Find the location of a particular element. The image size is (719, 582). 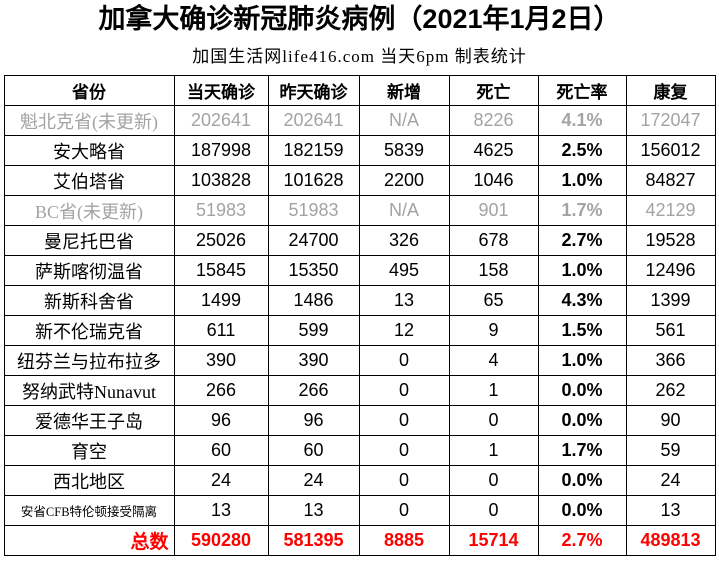

cell-yesterday: 13 is located at coordinates (313, 510).